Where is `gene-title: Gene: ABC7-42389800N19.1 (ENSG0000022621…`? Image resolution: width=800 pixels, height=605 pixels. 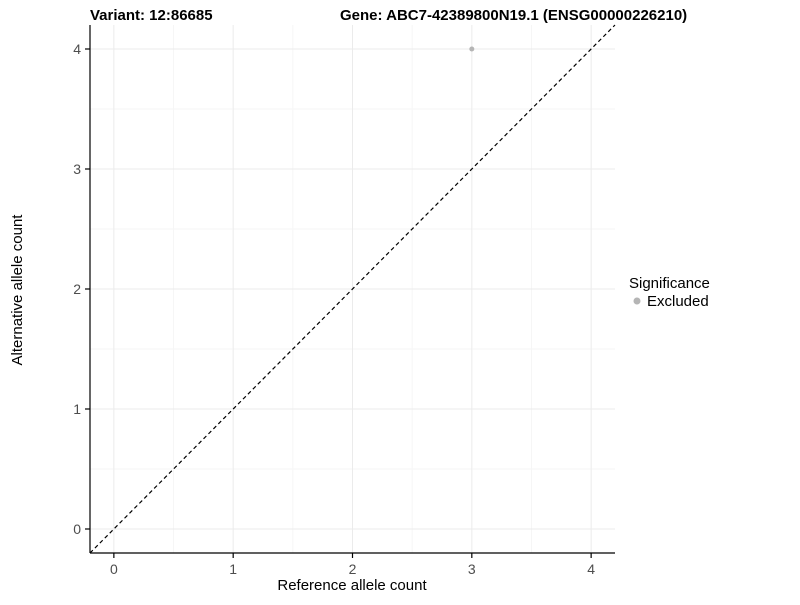
gene-title: Gene: ABC7-42389800N19.1 (ENSG0000022621… is located at coordinates (513, 15).